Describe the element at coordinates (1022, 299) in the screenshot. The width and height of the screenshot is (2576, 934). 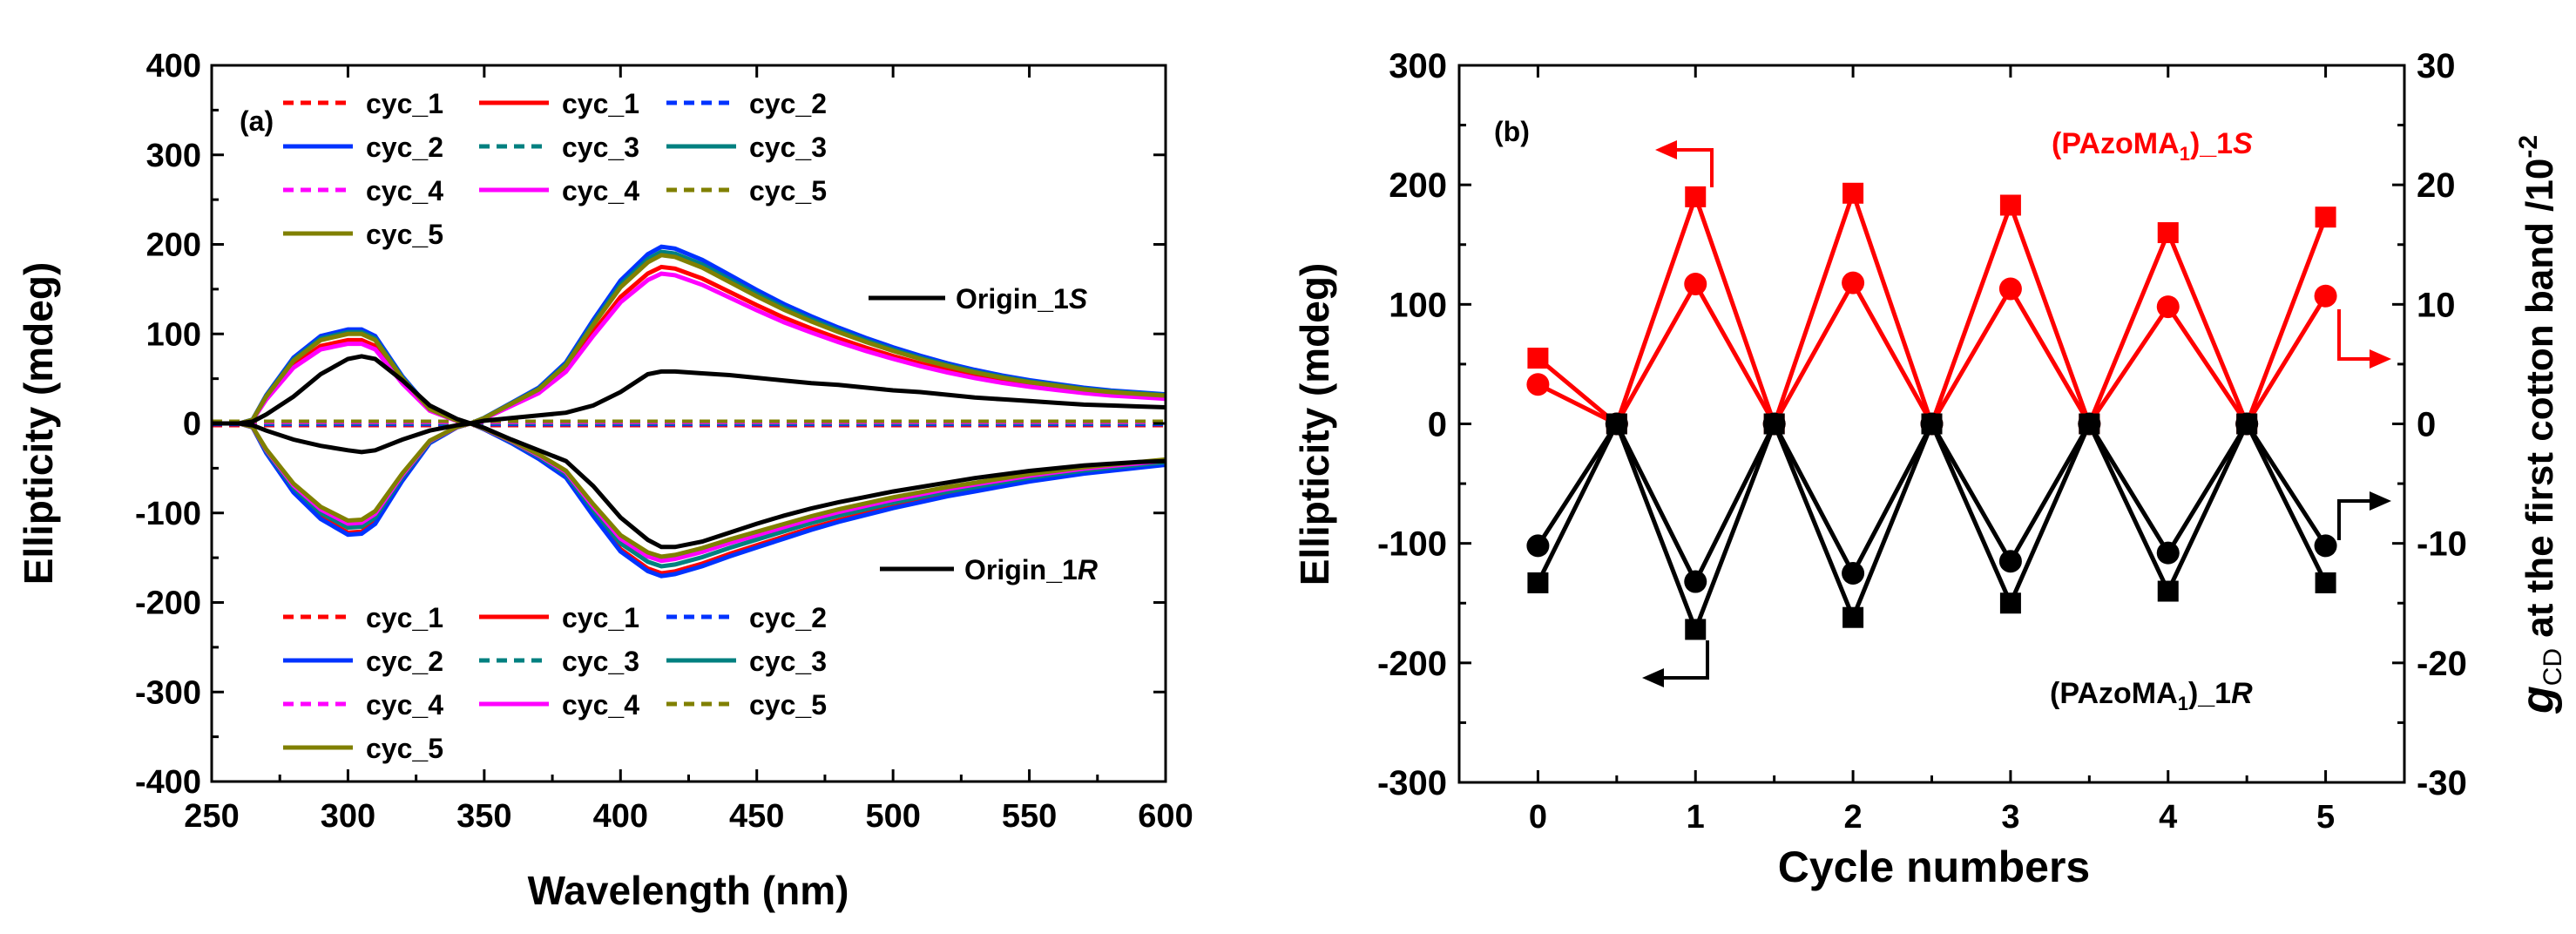
I see `origin-s-label: Origin_1S` at that location.